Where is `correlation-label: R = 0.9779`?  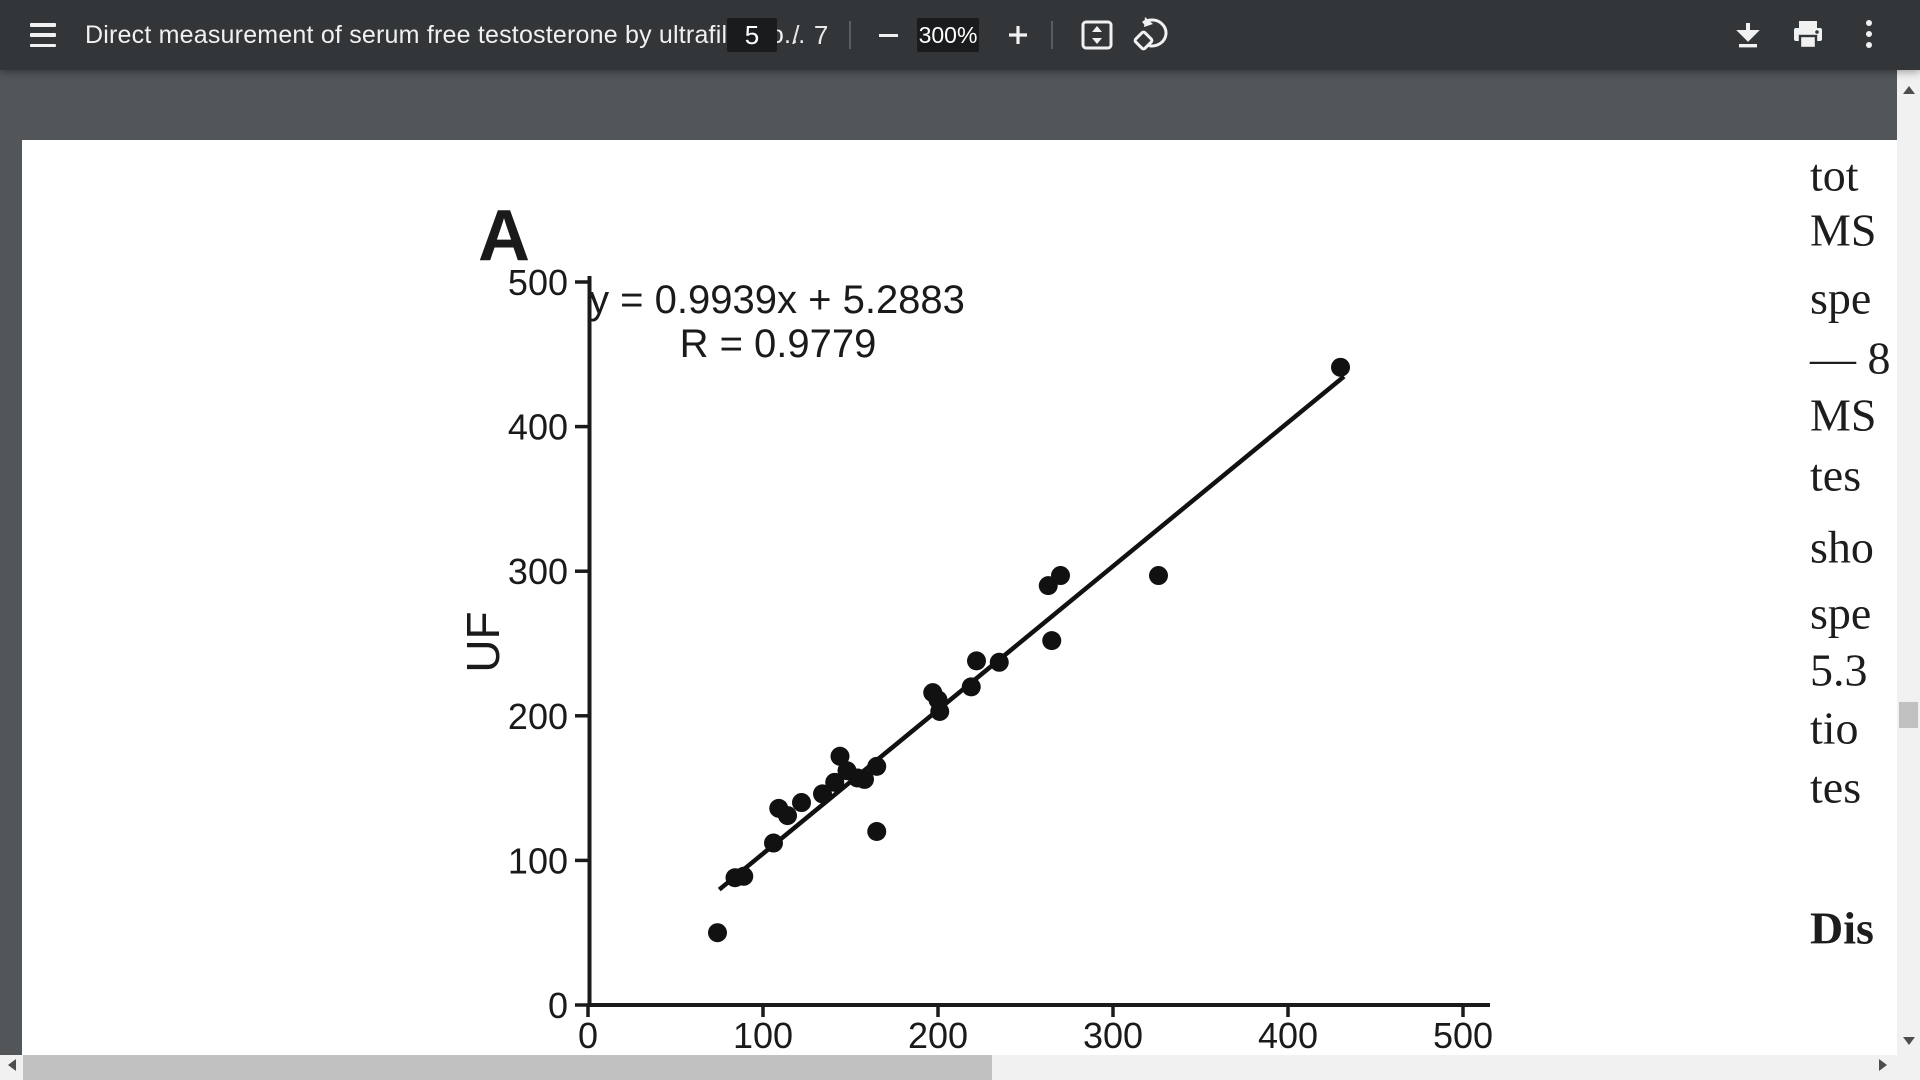
correlation-label: R = 0.9779 is located at coordinates (778, 344).